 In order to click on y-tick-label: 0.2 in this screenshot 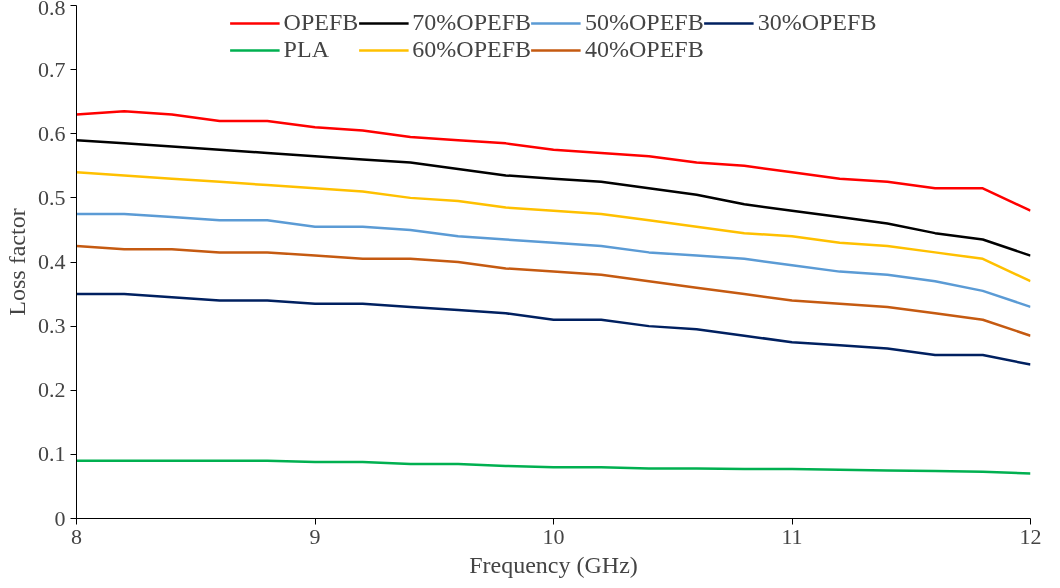, I will do `click(52, 390)`.